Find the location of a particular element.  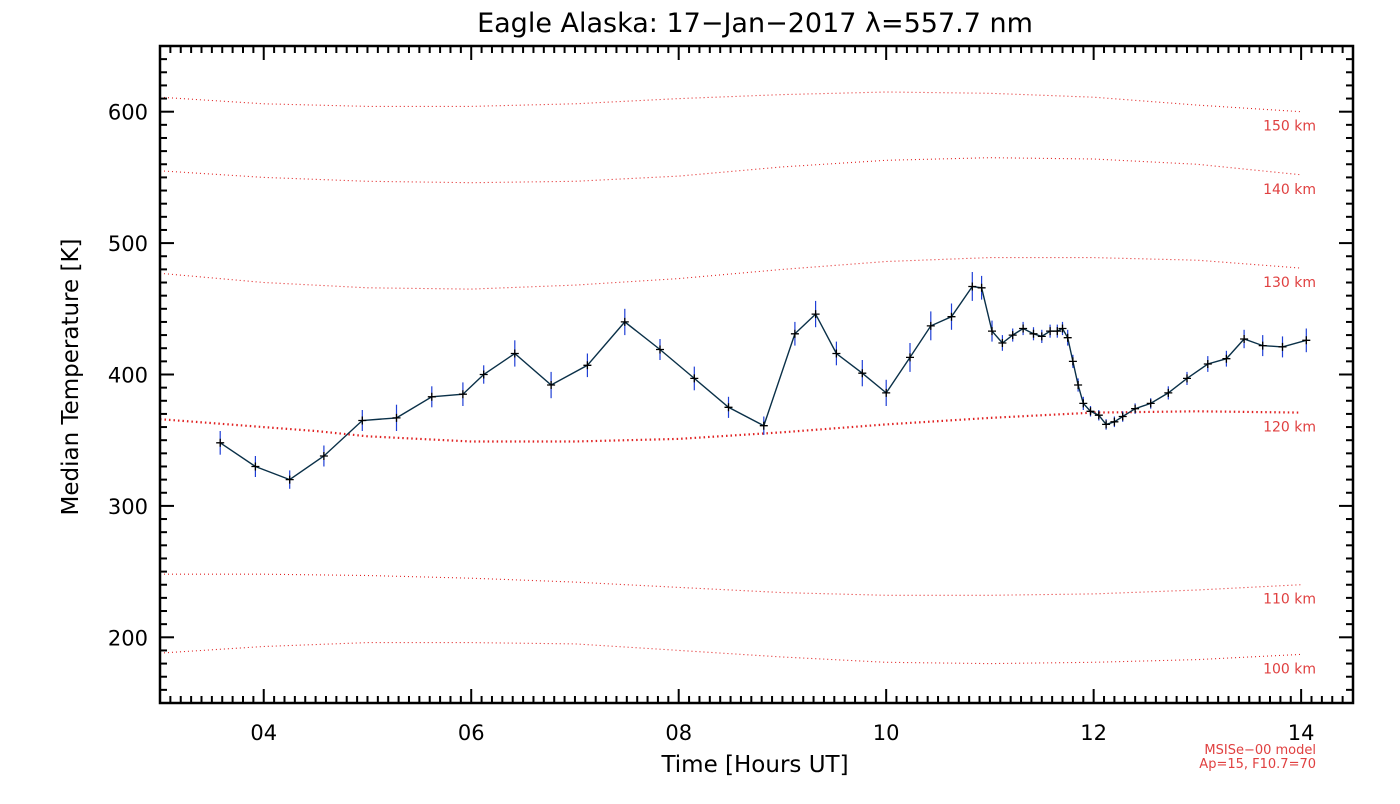

model-curve-label-150-km: 150 km is located at coordinates (1289, 127).